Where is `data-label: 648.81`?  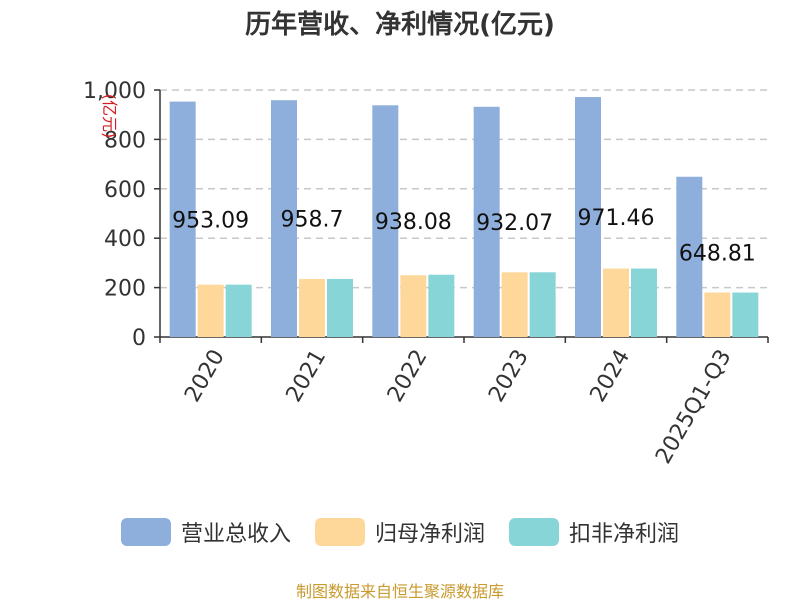 data-label: 648.81 is located at coordinates (717, 254).